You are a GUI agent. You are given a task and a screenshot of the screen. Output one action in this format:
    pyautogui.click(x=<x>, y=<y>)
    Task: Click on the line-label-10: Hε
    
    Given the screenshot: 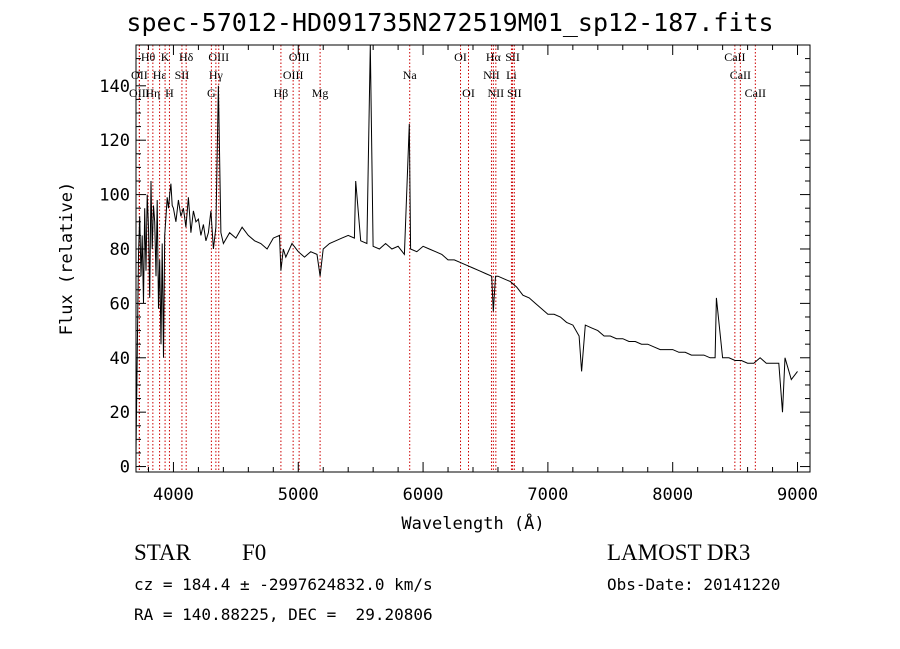 What is the action you would take?
    pyautogui.click(x=160, y=75)
    